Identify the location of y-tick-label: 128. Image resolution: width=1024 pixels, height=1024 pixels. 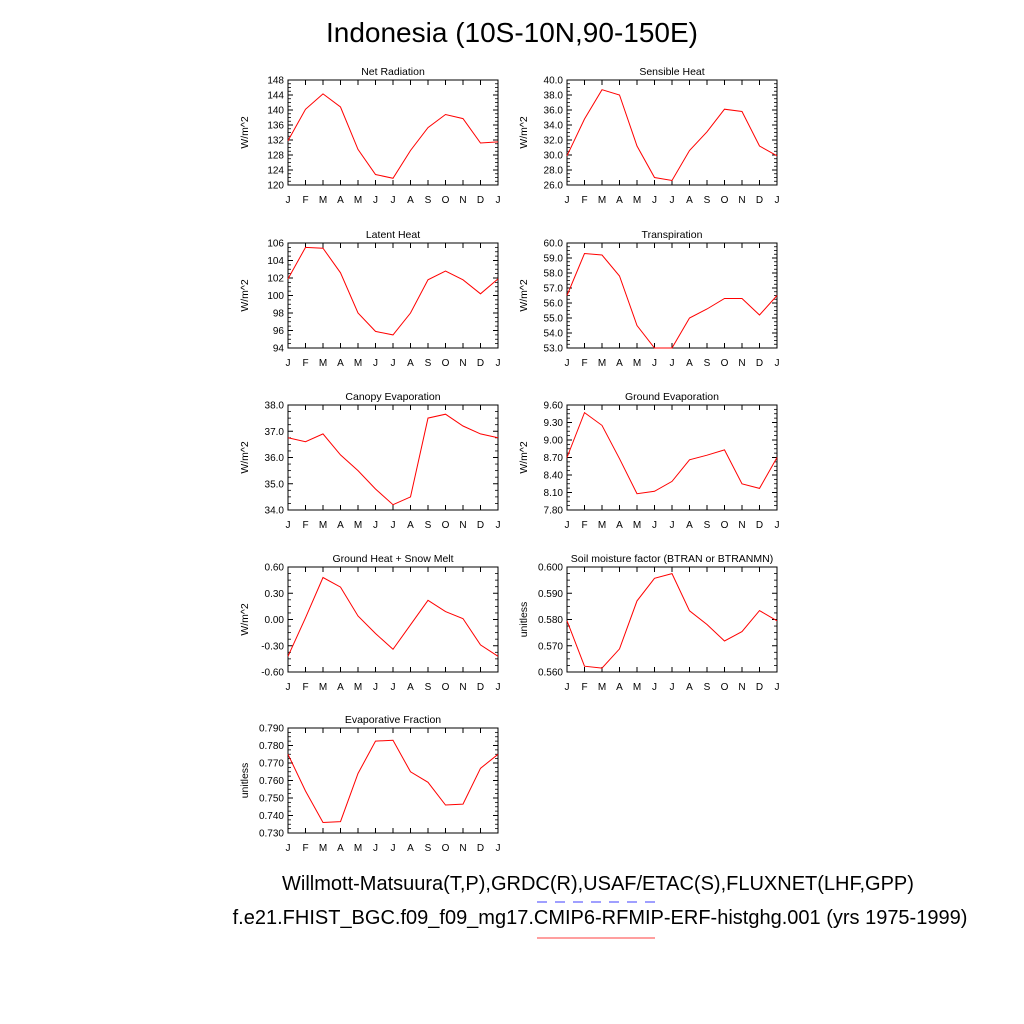
(275, 156).